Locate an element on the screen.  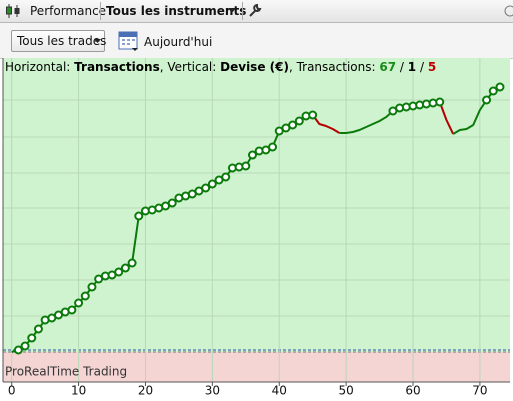
header-text: Devise (€) is located at coordinates (254, 67).